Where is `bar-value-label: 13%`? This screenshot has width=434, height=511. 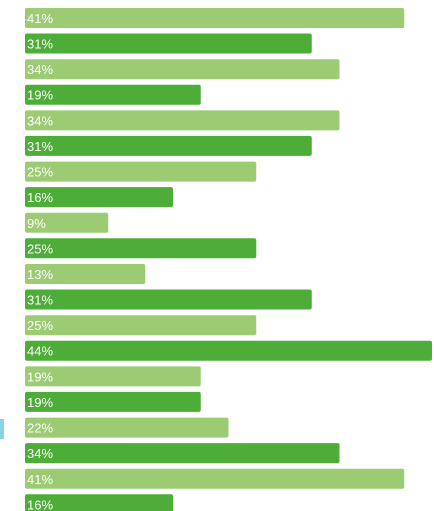
bar-value-label: 13% is located at coordinates (40, 274).